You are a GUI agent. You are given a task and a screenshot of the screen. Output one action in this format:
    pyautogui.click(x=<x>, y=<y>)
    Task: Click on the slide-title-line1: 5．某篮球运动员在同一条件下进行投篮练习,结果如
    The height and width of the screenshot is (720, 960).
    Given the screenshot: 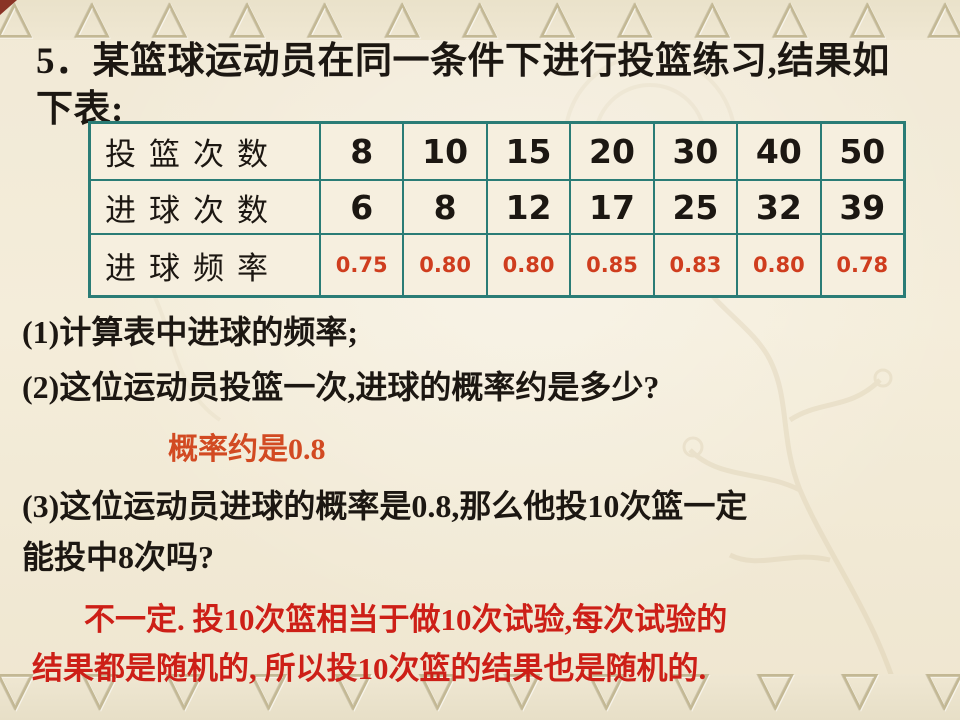 What is the action you would take?
    pyautogui.click(x=463, y=61)
    